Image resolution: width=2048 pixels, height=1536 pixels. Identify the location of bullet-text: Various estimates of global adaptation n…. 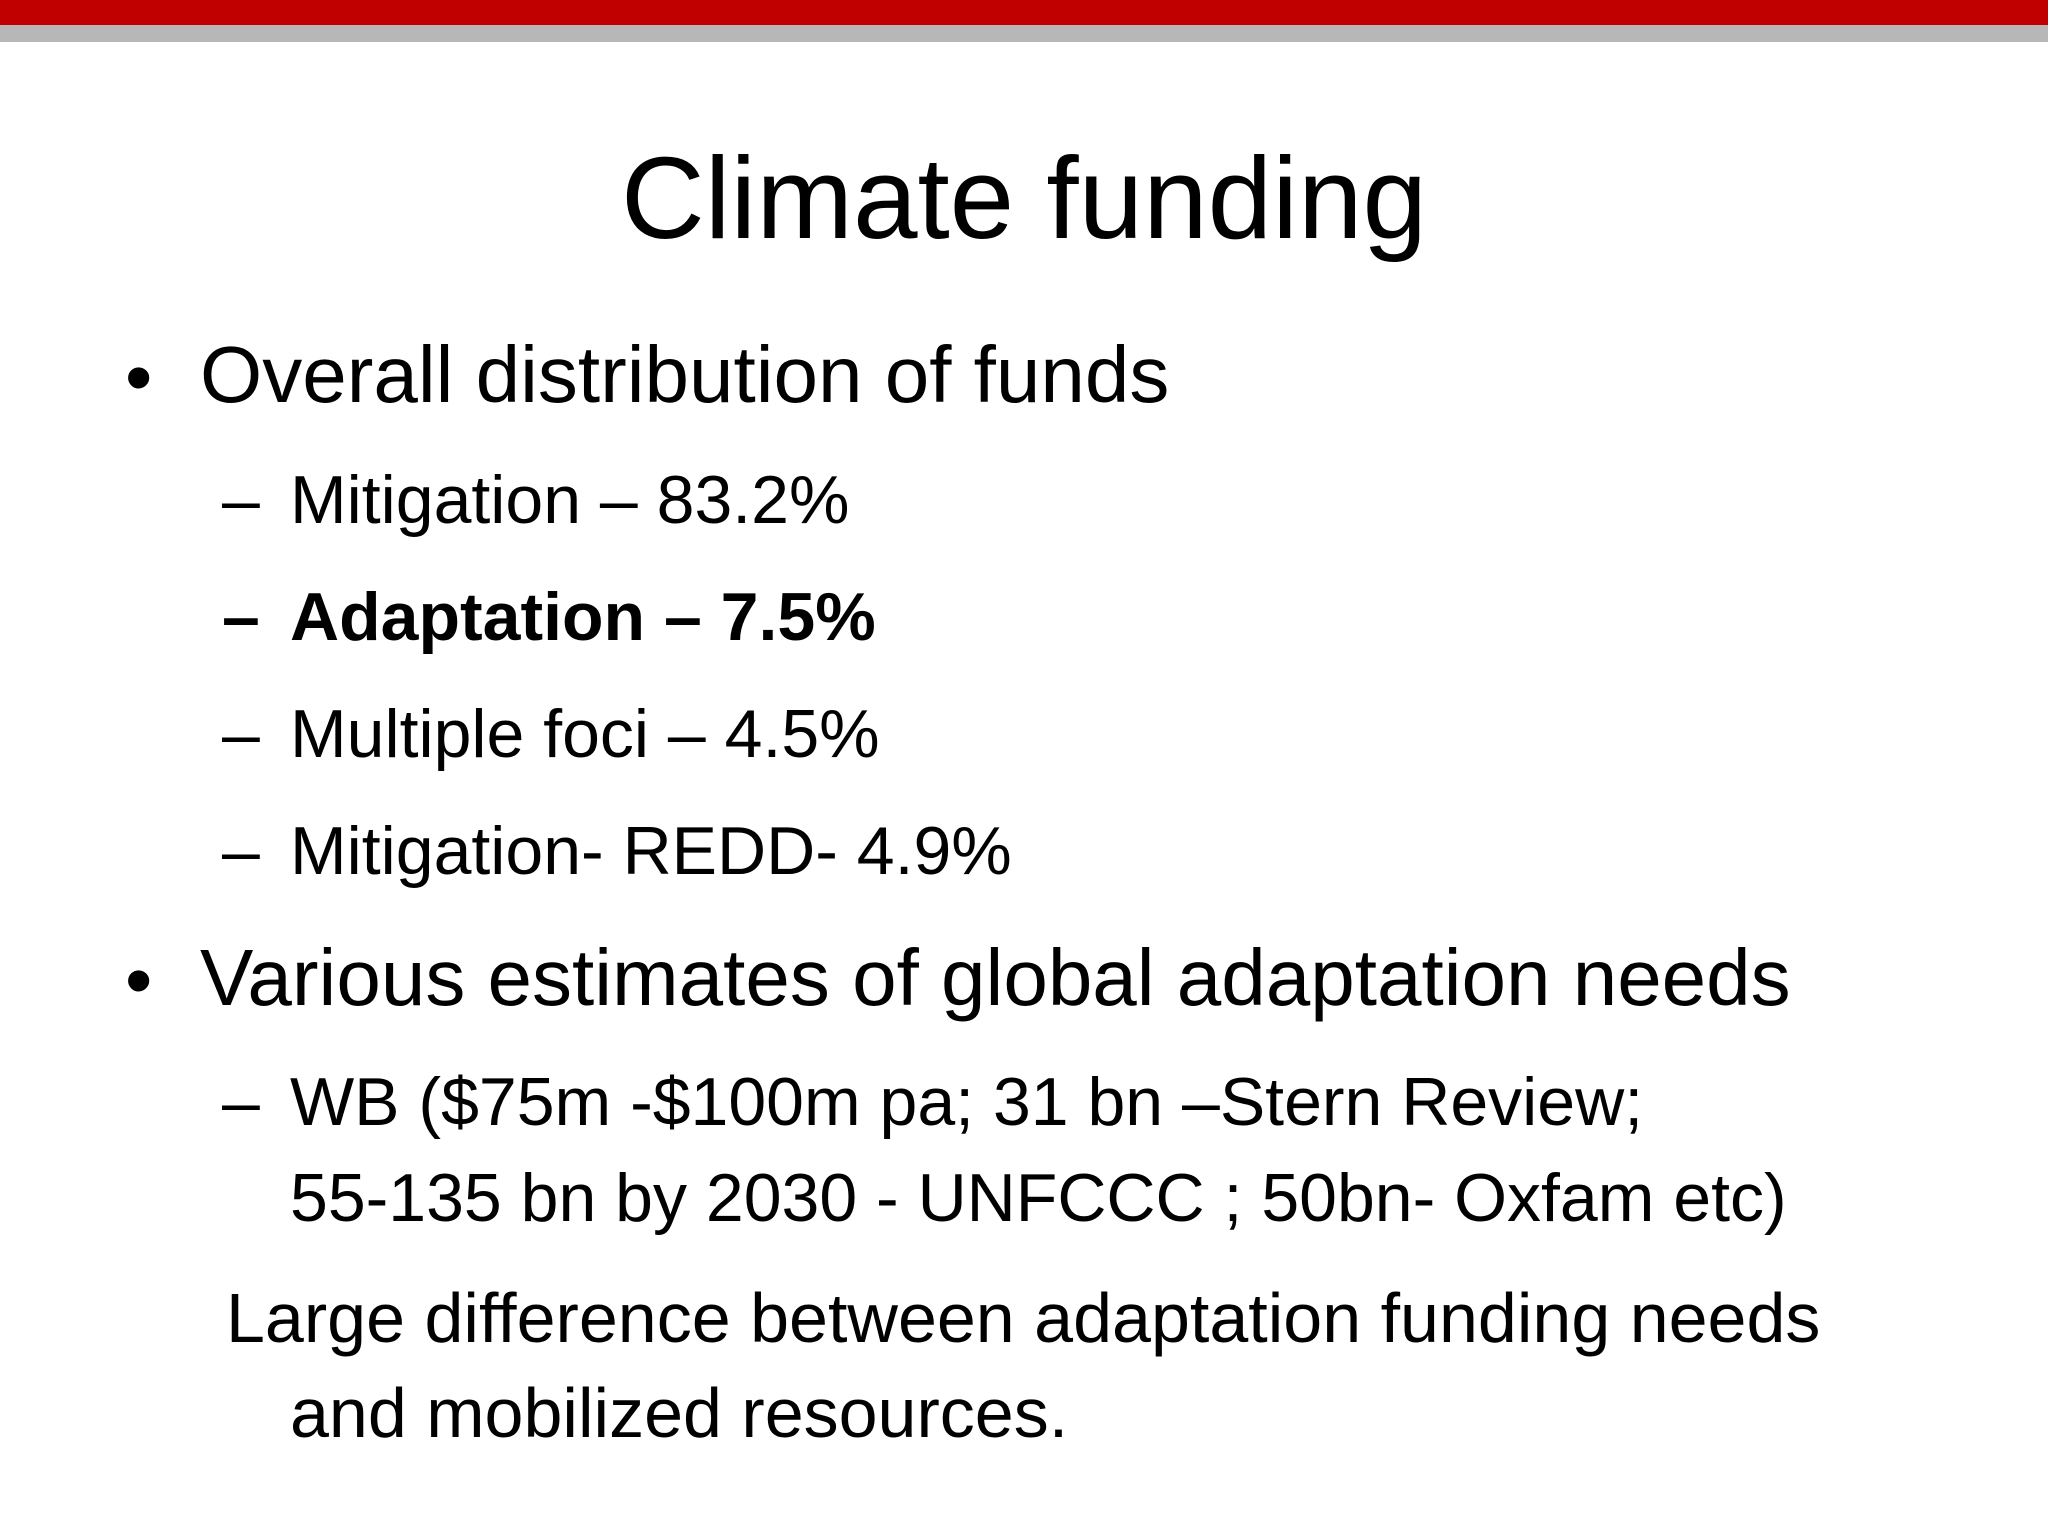
(995, 977).